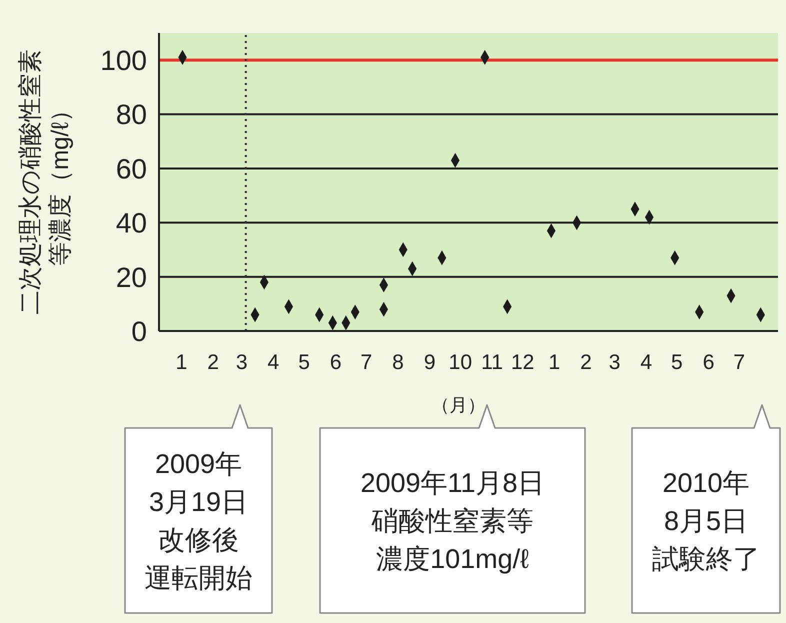  I want to click on x-tick-label: 10, so click(460, 362).